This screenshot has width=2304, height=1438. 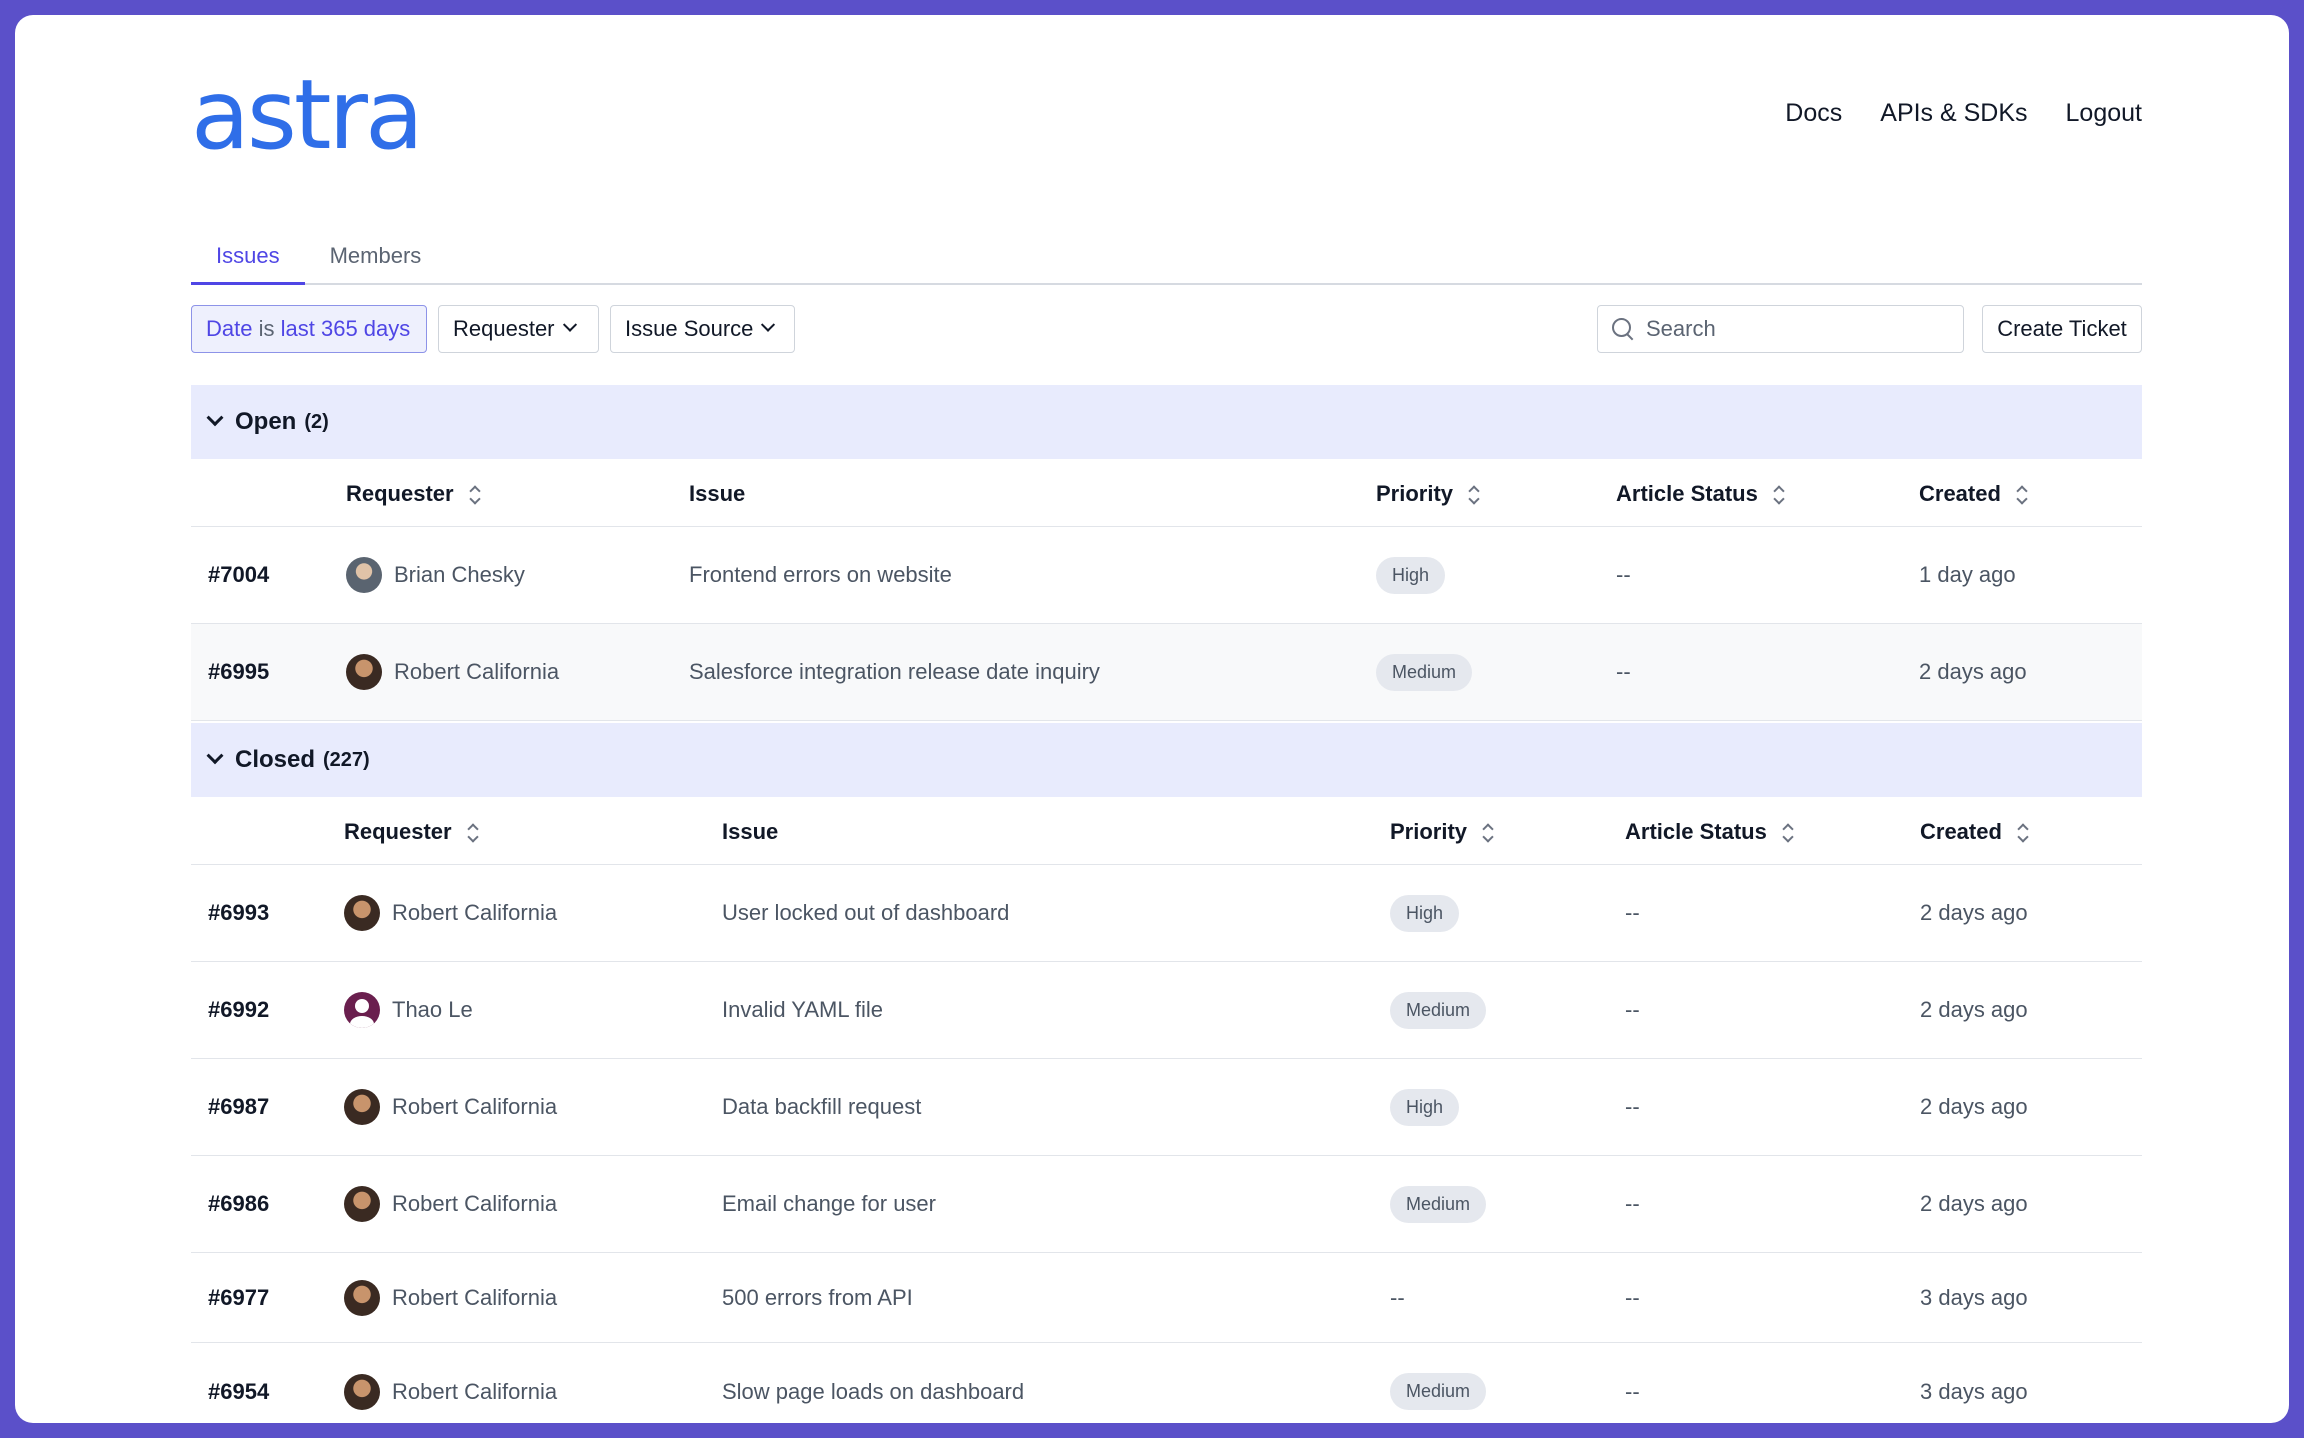 What do you see at coordinates (266, 328) in the screenshot?
I see `date-filter-is: is` at bounding box center [266, 328].